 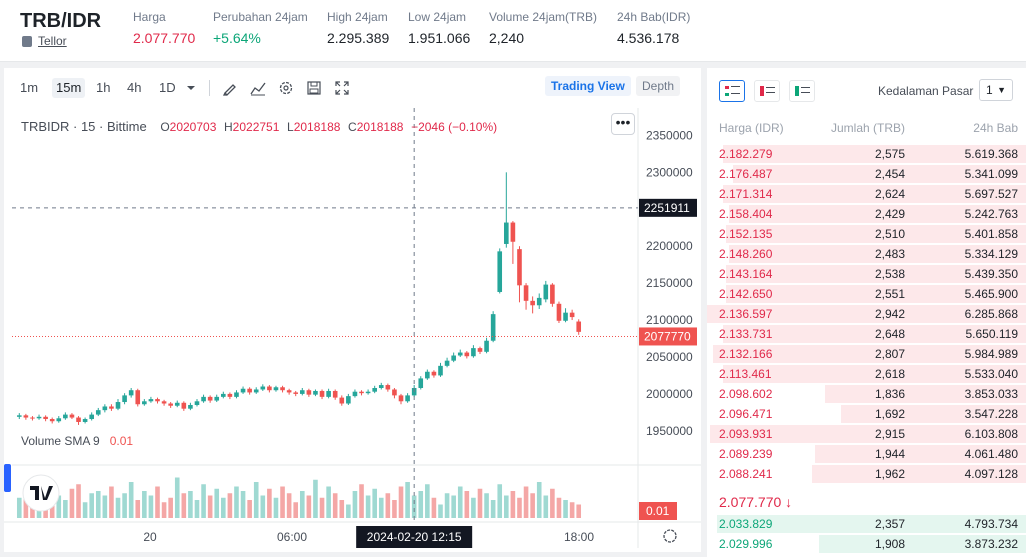 What do you see at coordinates (866, 394) in the screenshot?
I see `ask-row: 2.098.602 1,836 3.853.033` at bounding box center [866, 394].